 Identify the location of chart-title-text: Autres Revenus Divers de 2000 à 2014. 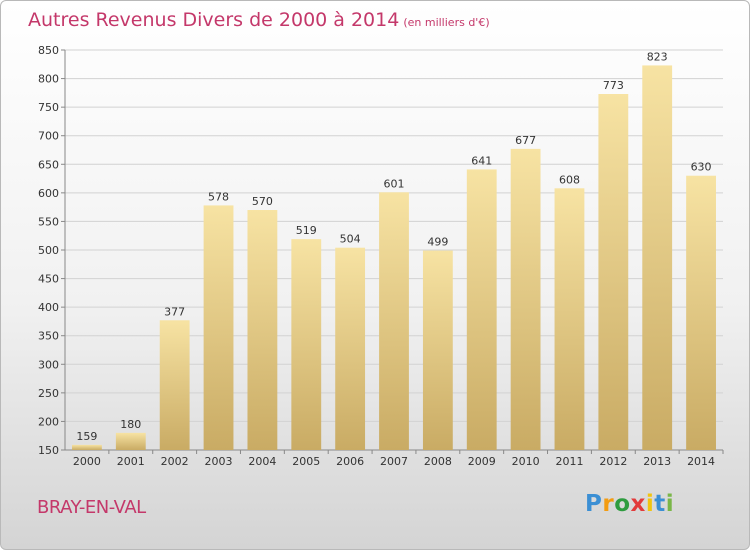
(214, 20).